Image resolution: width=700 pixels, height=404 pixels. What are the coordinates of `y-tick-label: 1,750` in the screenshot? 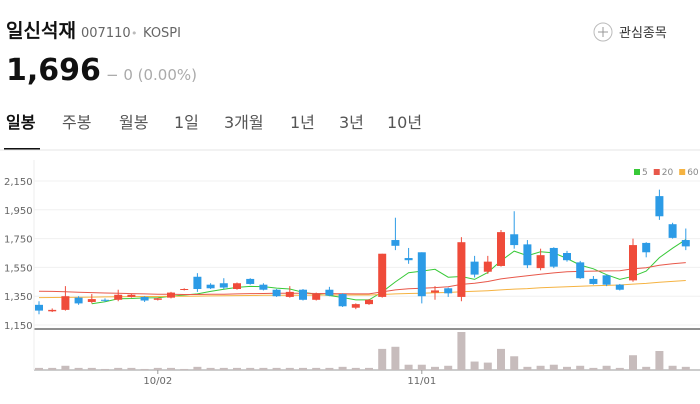 It's located at (18, 240).